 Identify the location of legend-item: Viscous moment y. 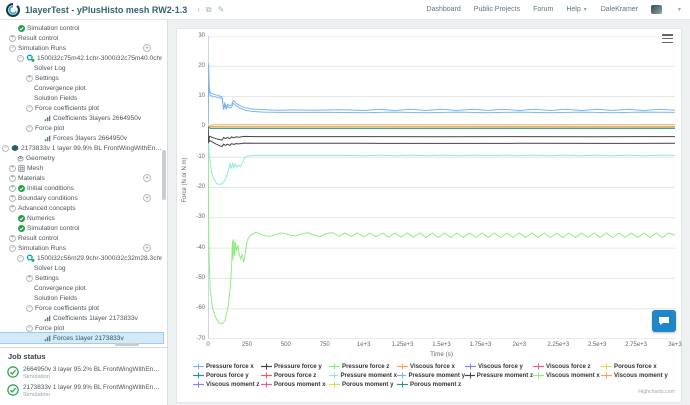
(635, 375).